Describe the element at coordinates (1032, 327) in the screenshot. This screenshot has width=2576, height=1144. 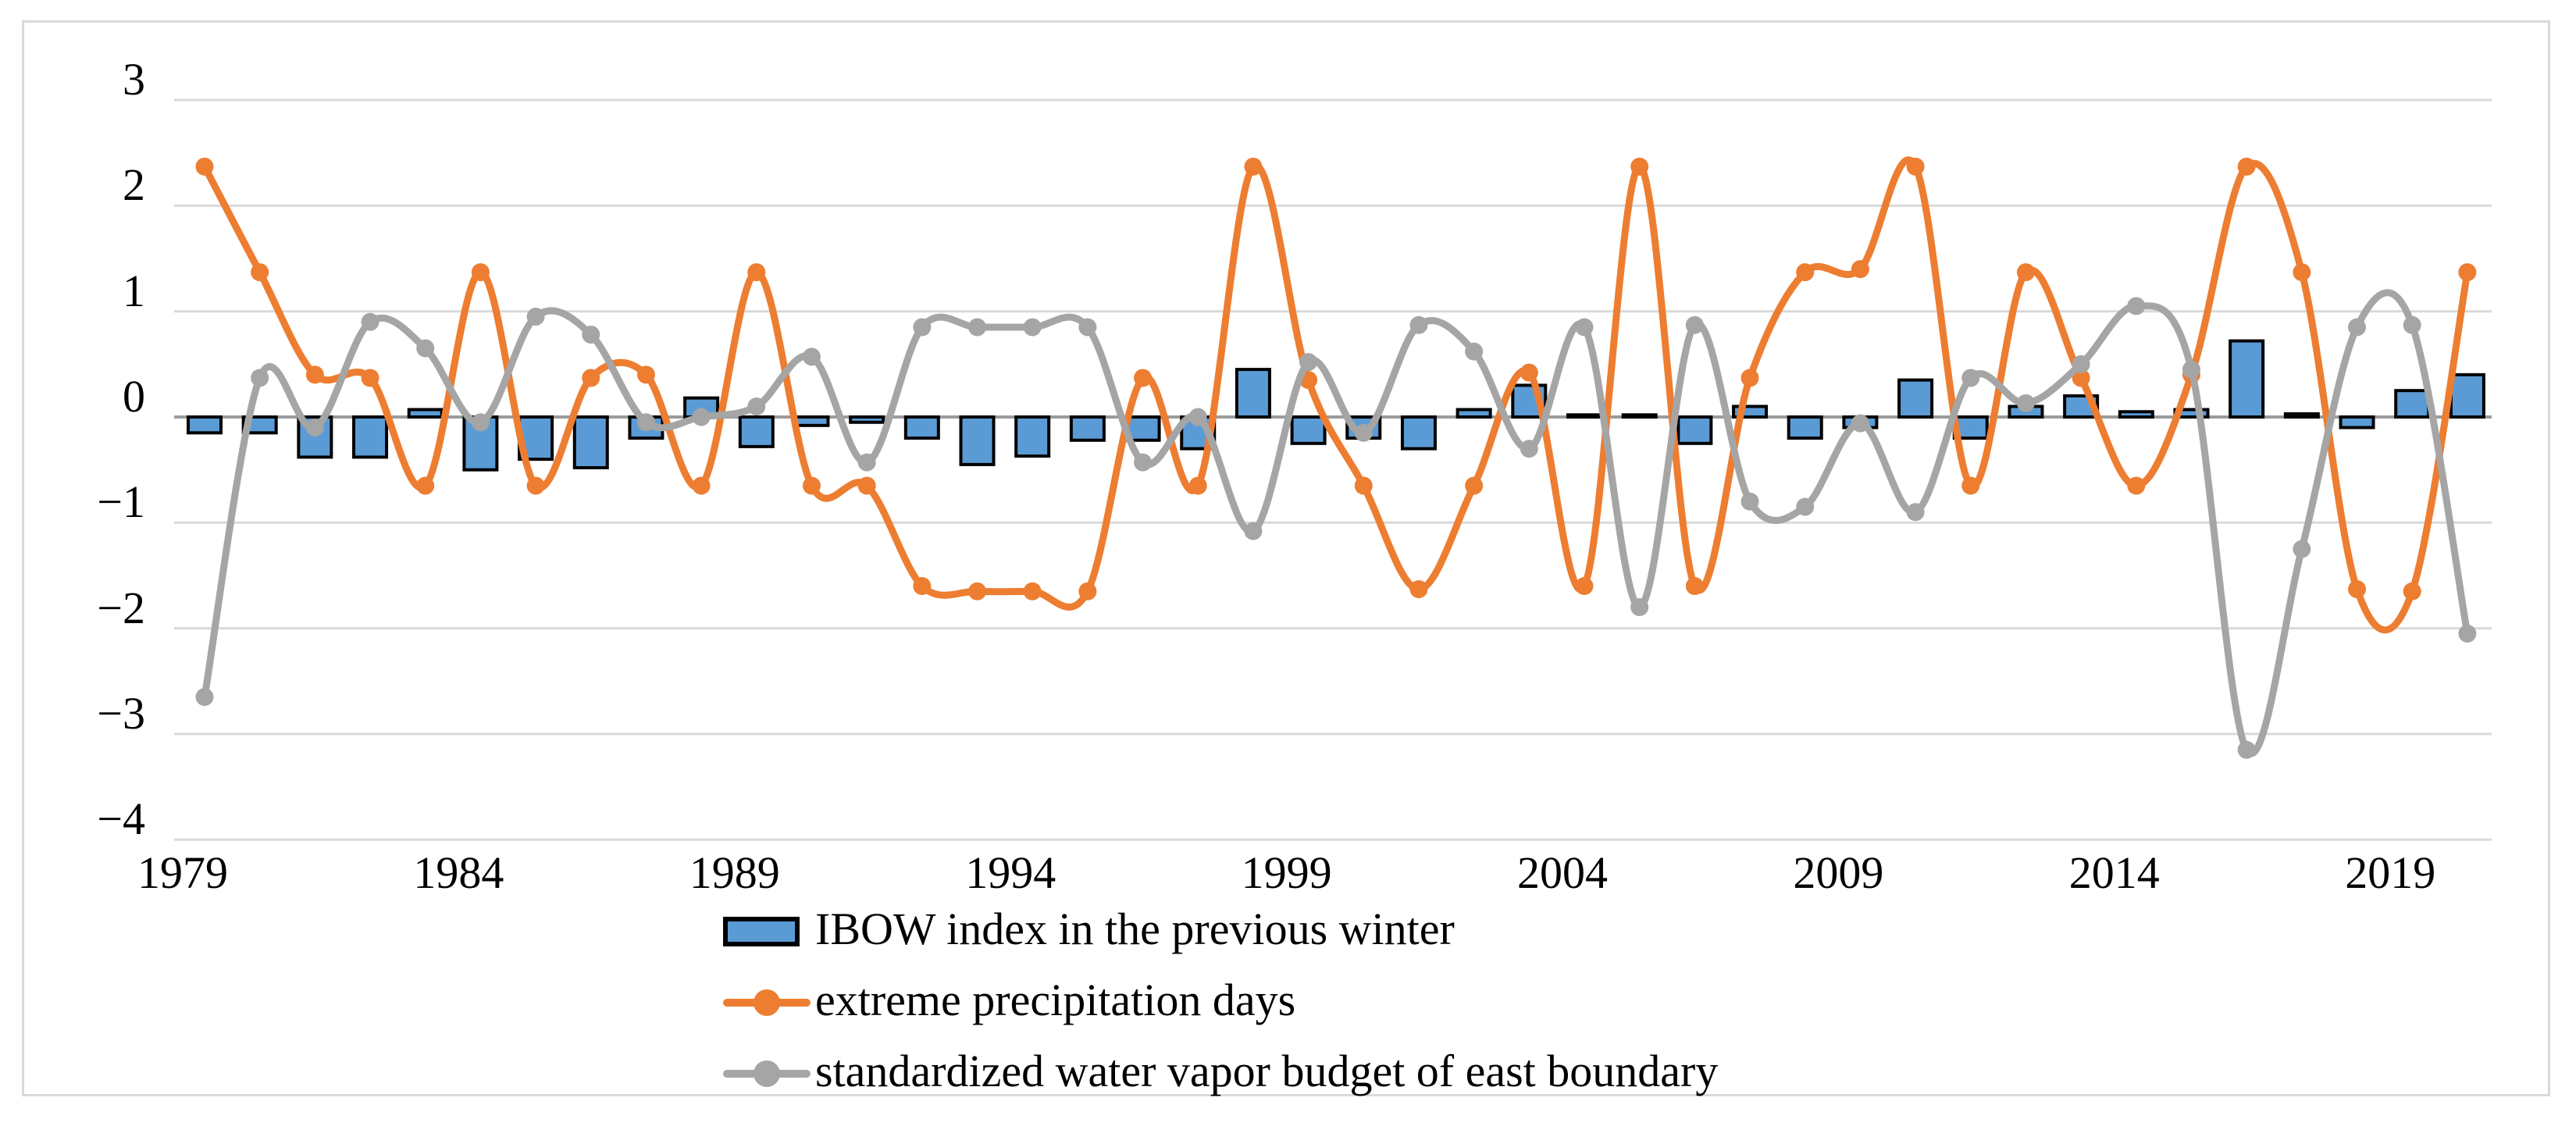
I see `marker-wvb-1994` at that location.